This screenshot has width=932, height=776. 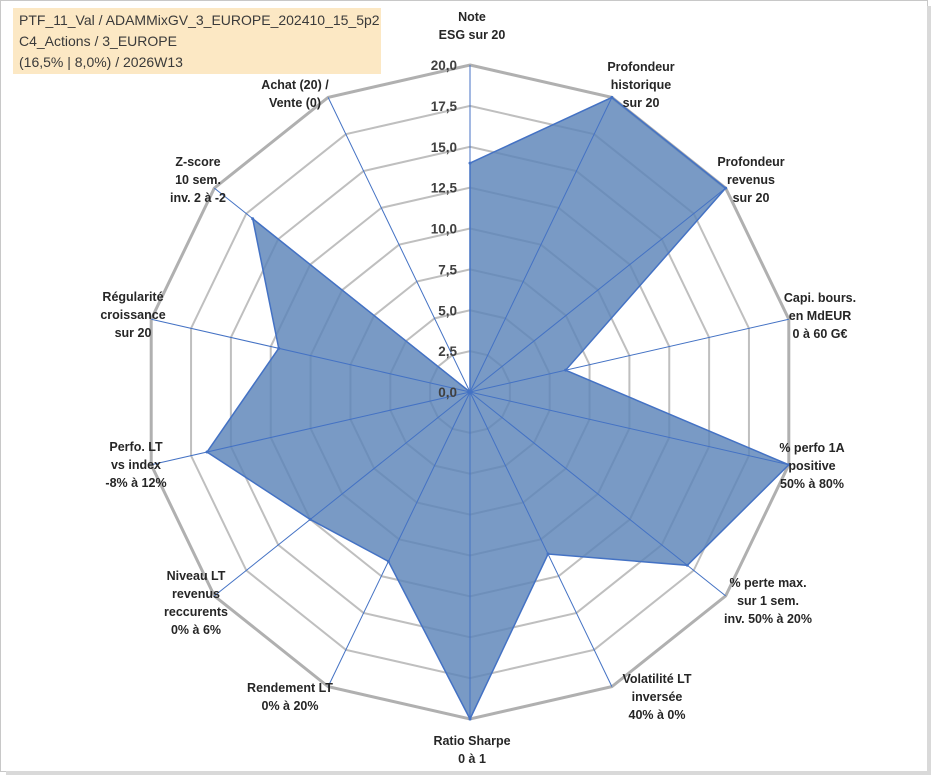 I want to click on frame-shadow-bottom, so click(x=468, y=773).